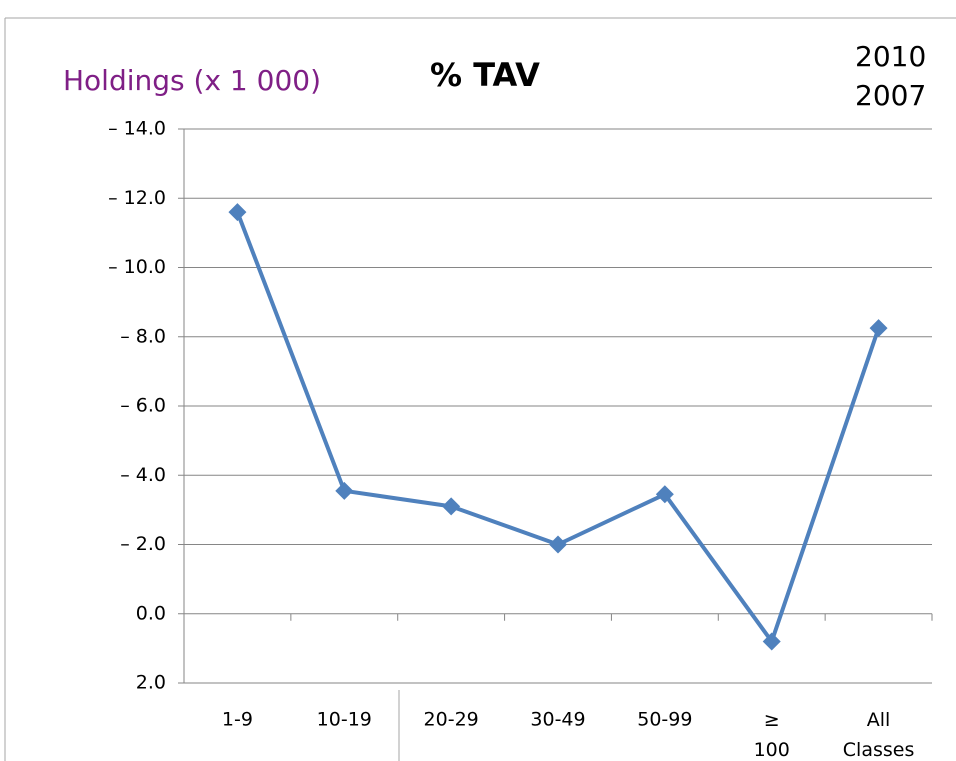 This screenshot has height=761, width=956. I want to click on x-tick-label: 1-9, so click(237, 720).